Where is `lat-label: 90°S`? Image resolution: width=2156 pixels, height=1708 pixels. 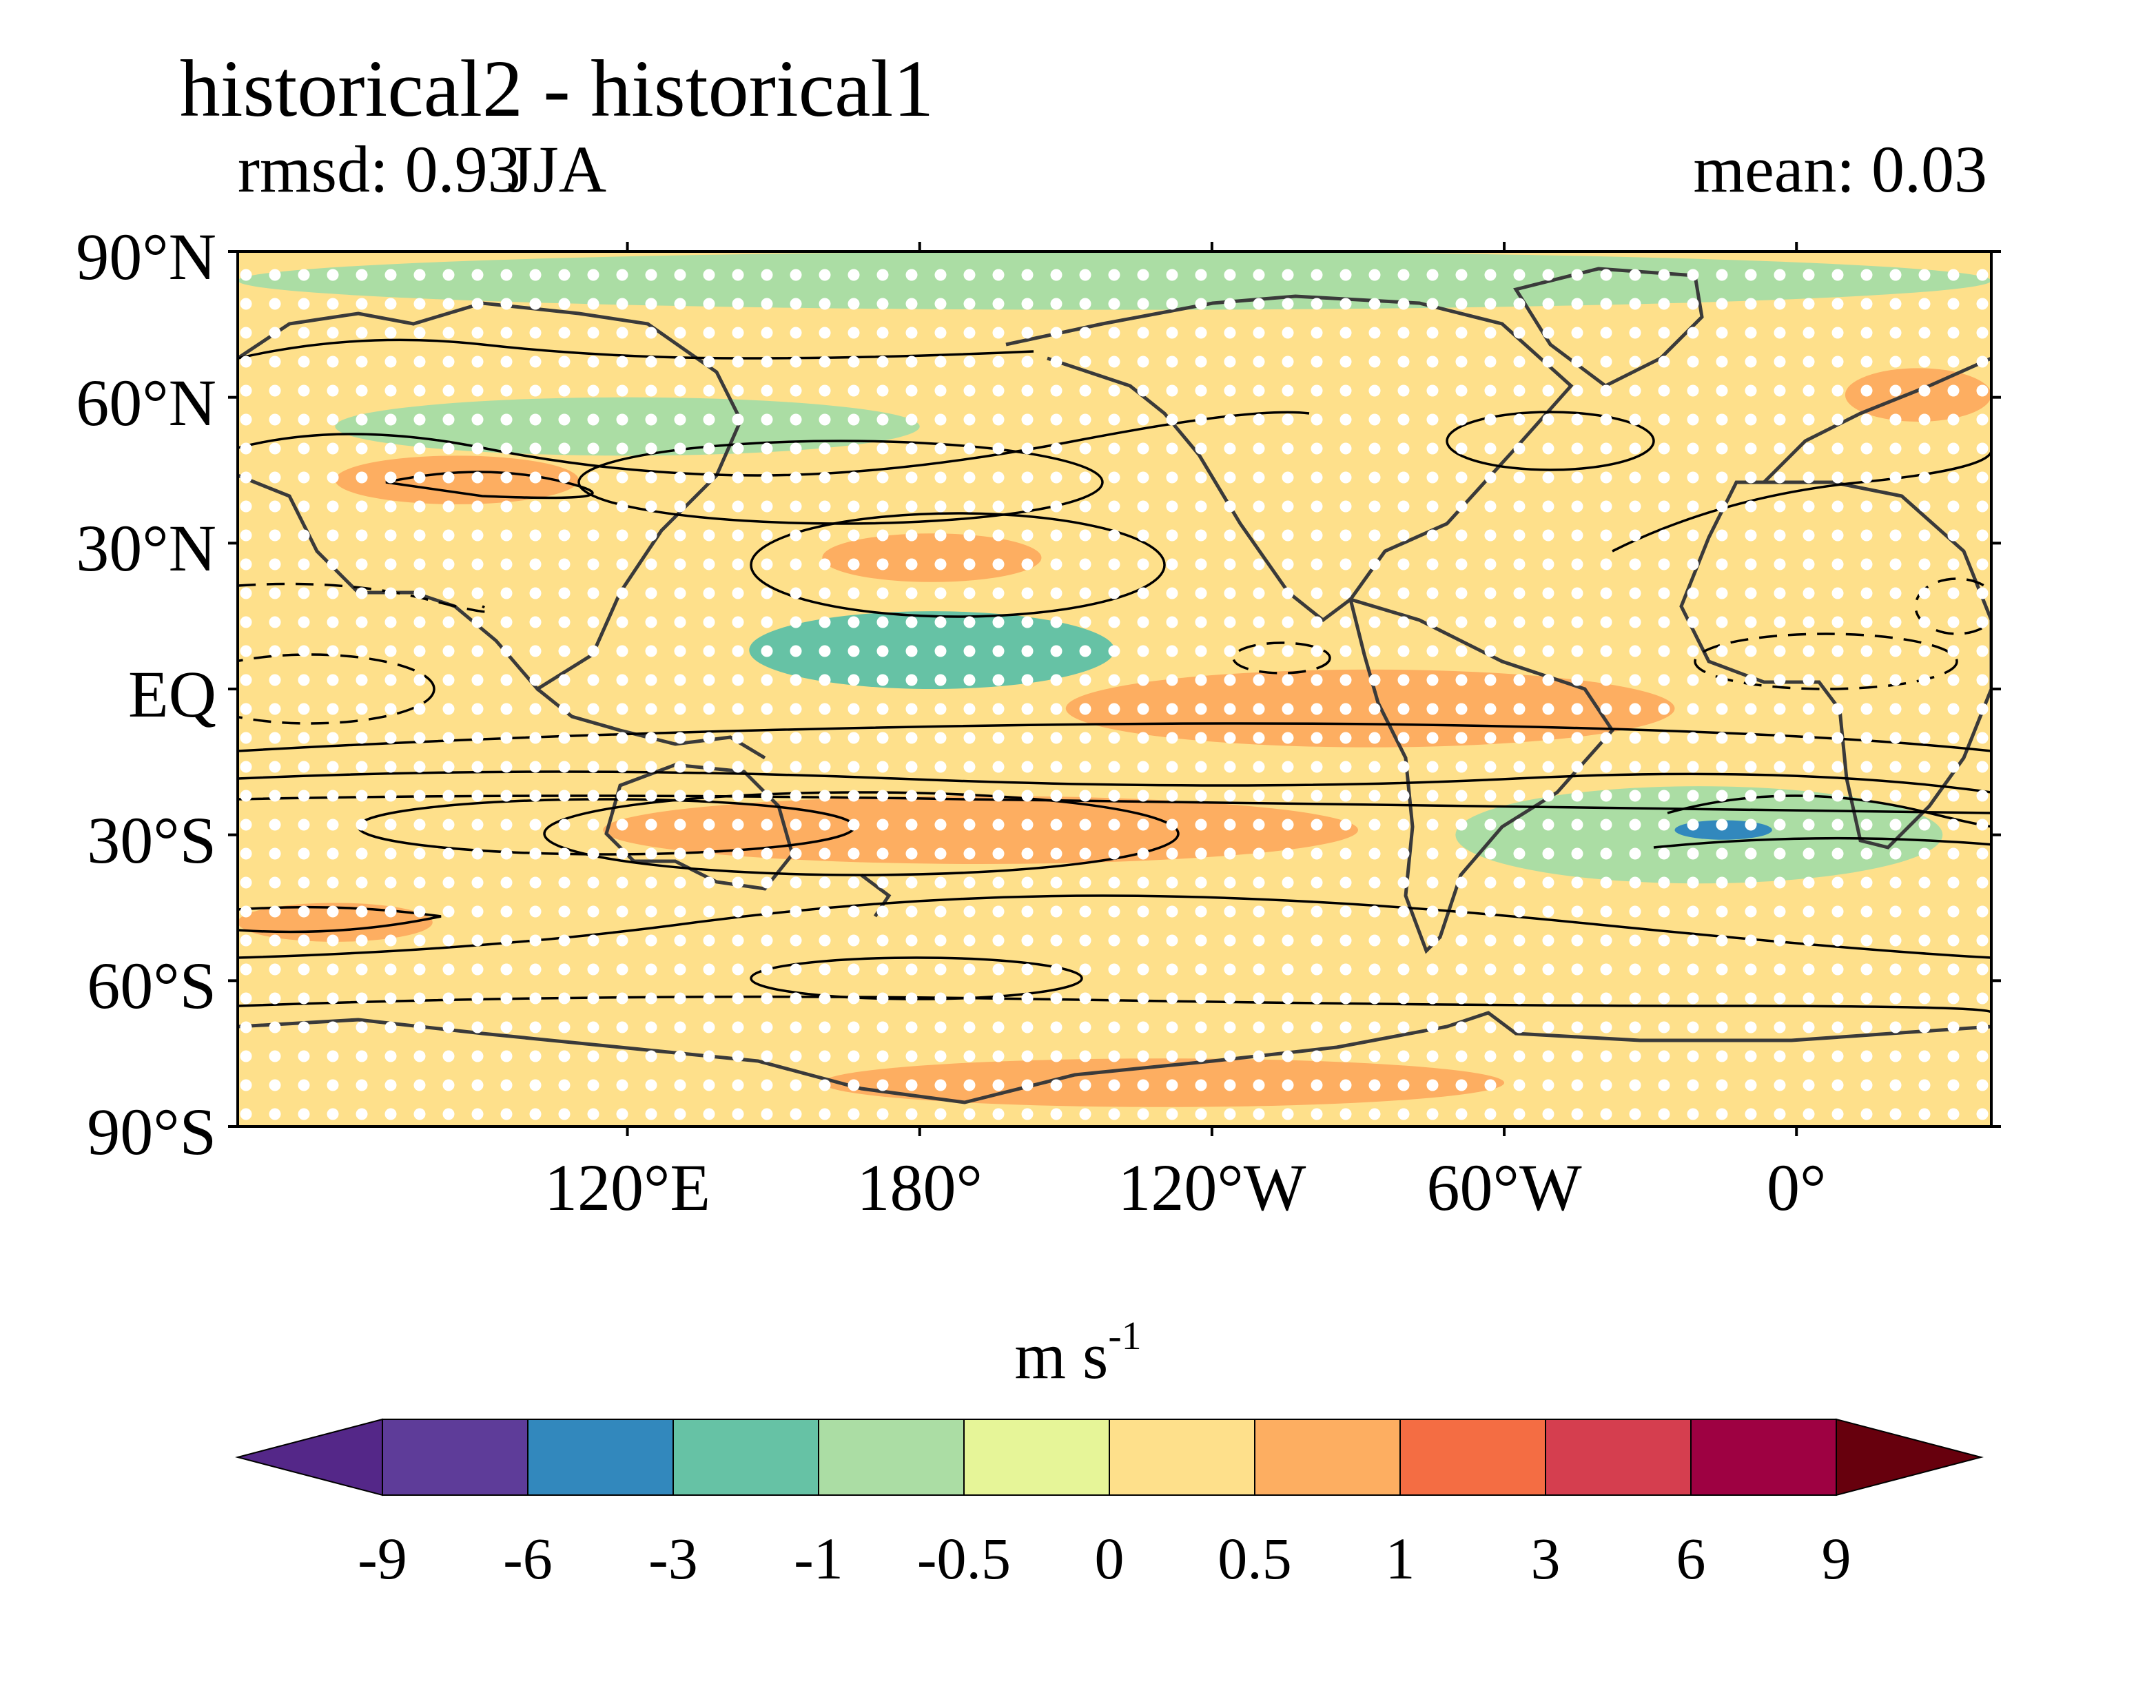 lat-label: 90°S is located at coordinates (151, 1132).